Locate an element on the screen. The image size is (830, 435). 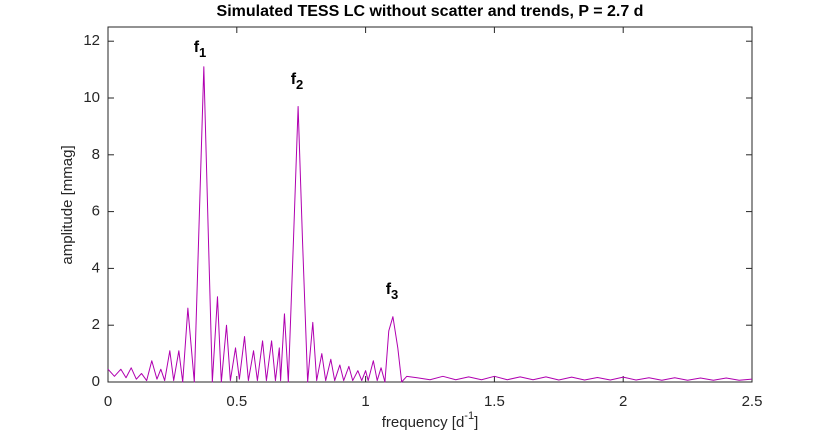
y-tick-label: 6 is located at coordinates (96, 211).